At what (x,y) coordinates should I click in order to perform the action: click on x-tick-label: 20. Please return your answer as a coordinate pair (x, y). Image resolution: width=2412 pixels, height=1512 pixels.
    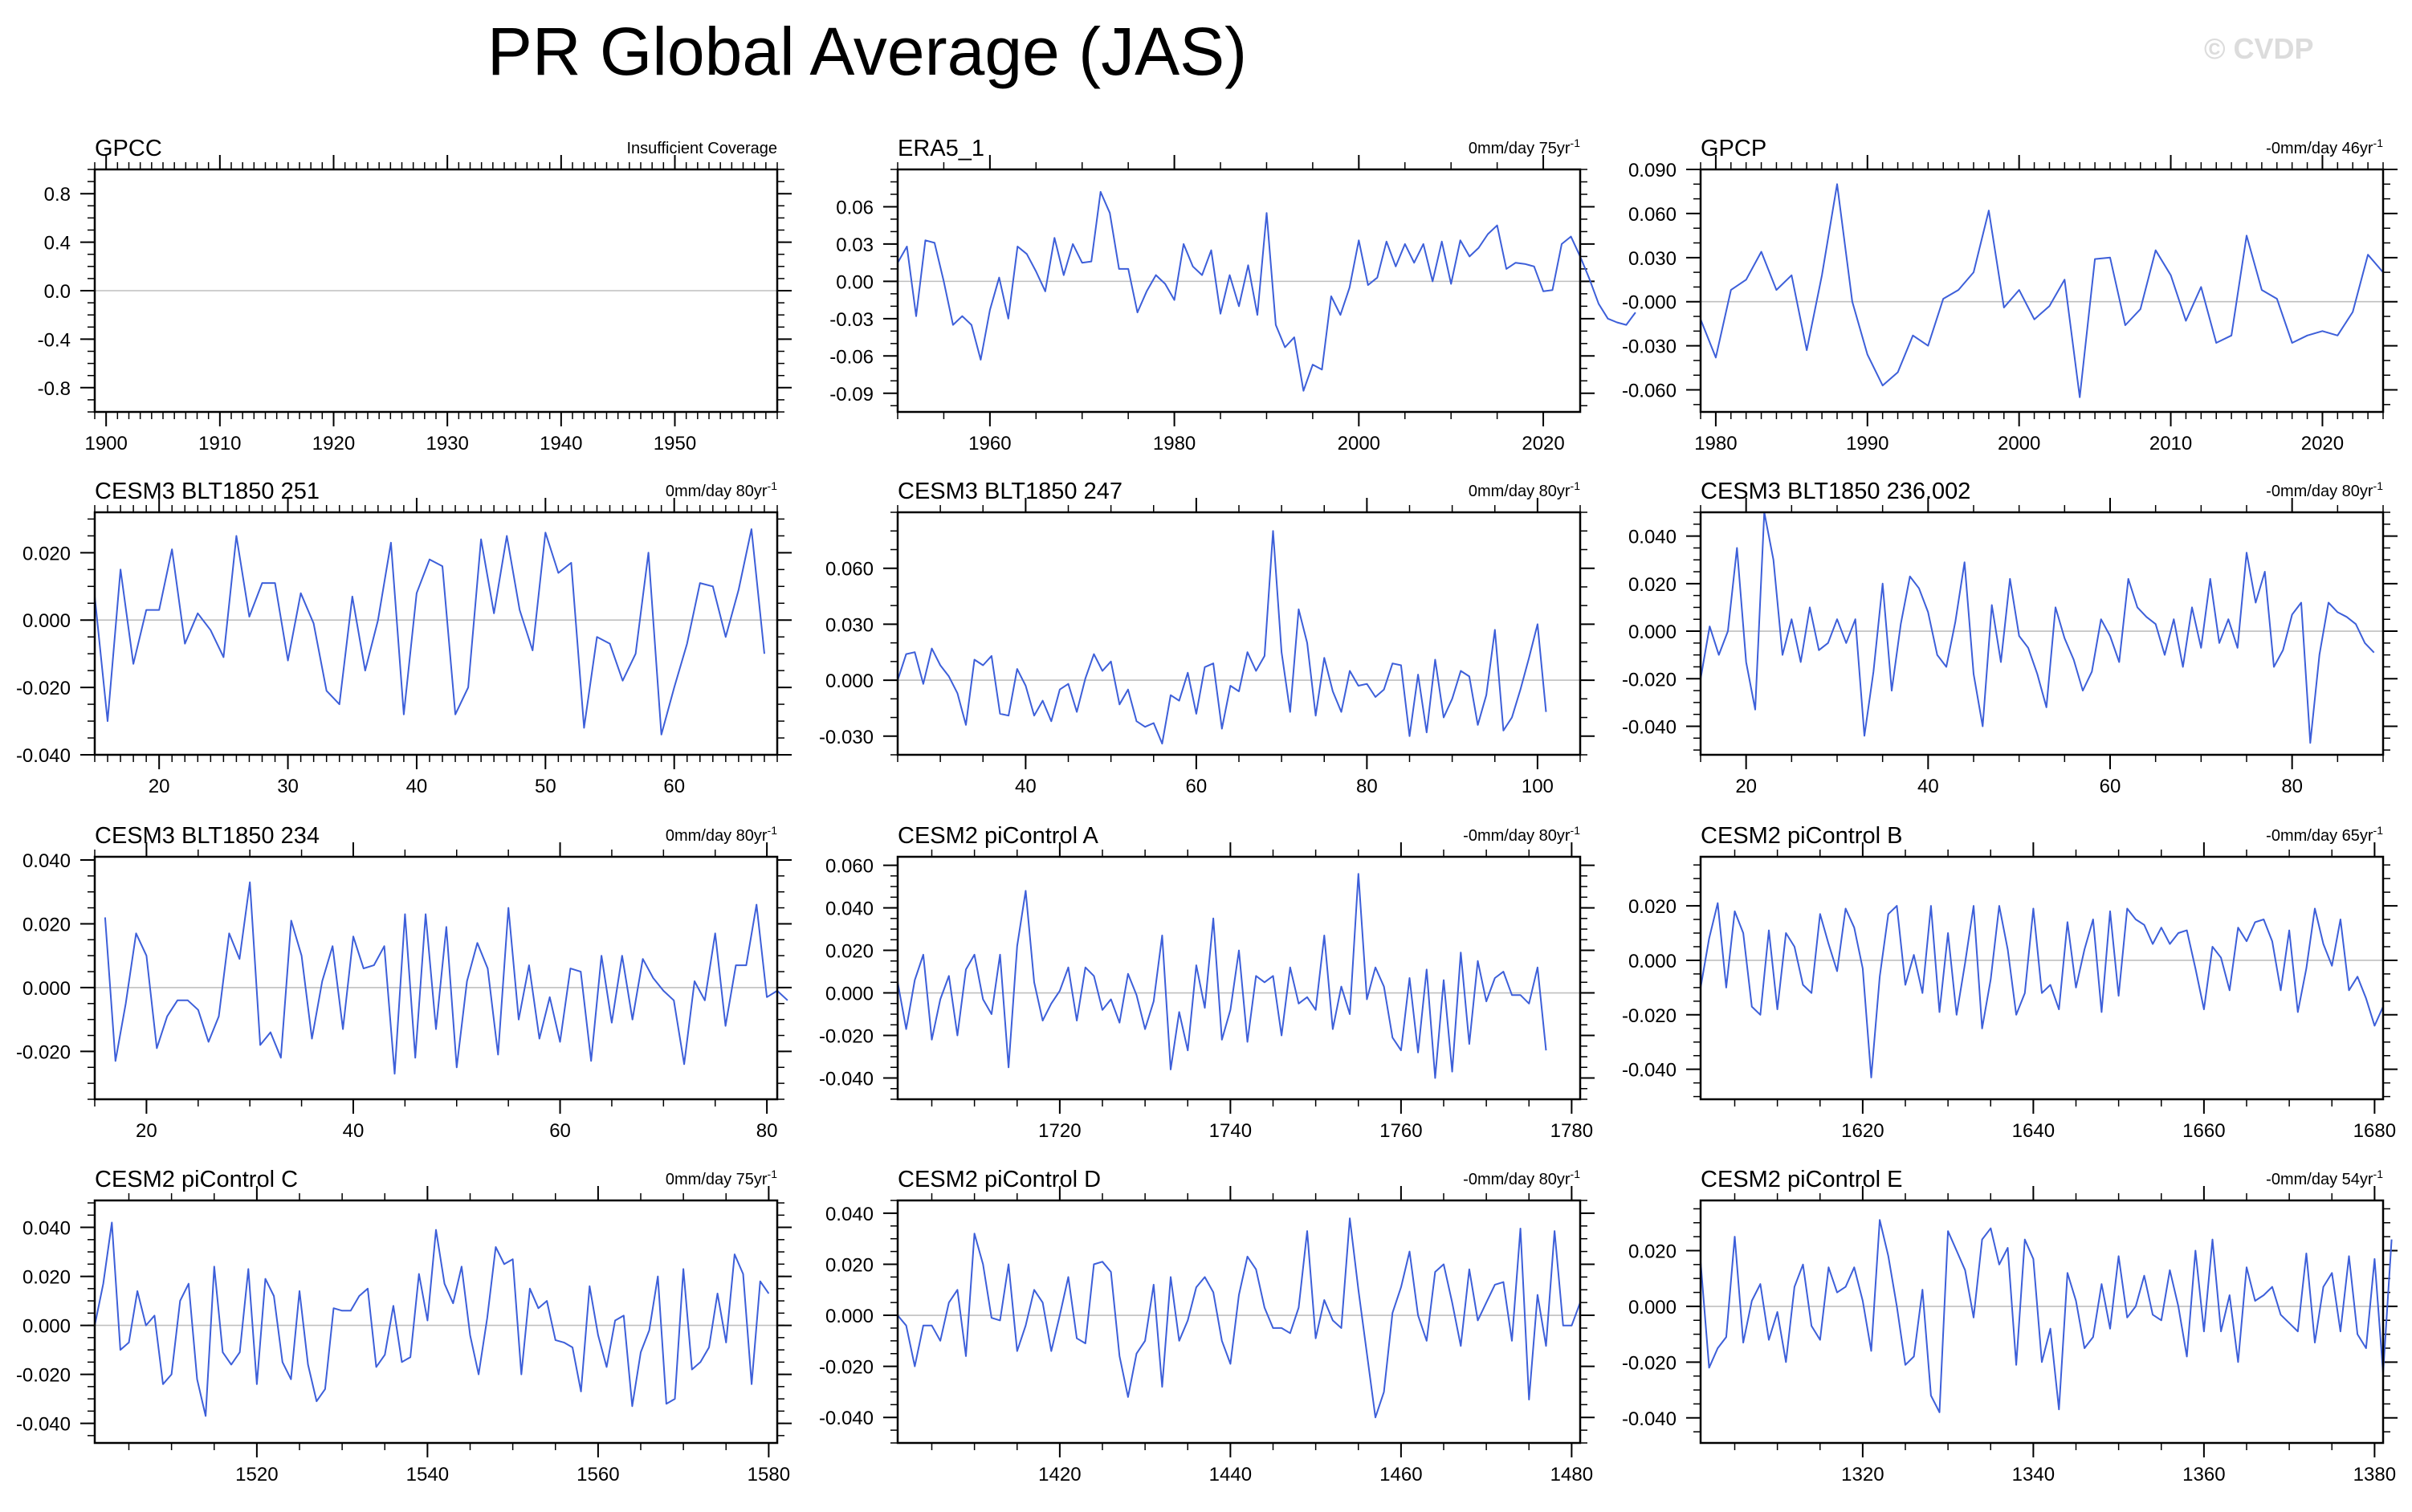
    Looking at the image, I should click on (1746, 787).